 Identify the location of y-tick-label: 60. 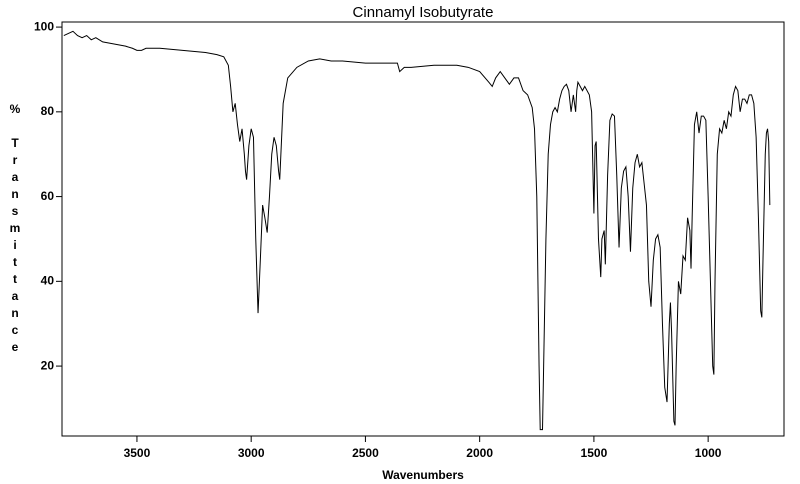
(48, 196).